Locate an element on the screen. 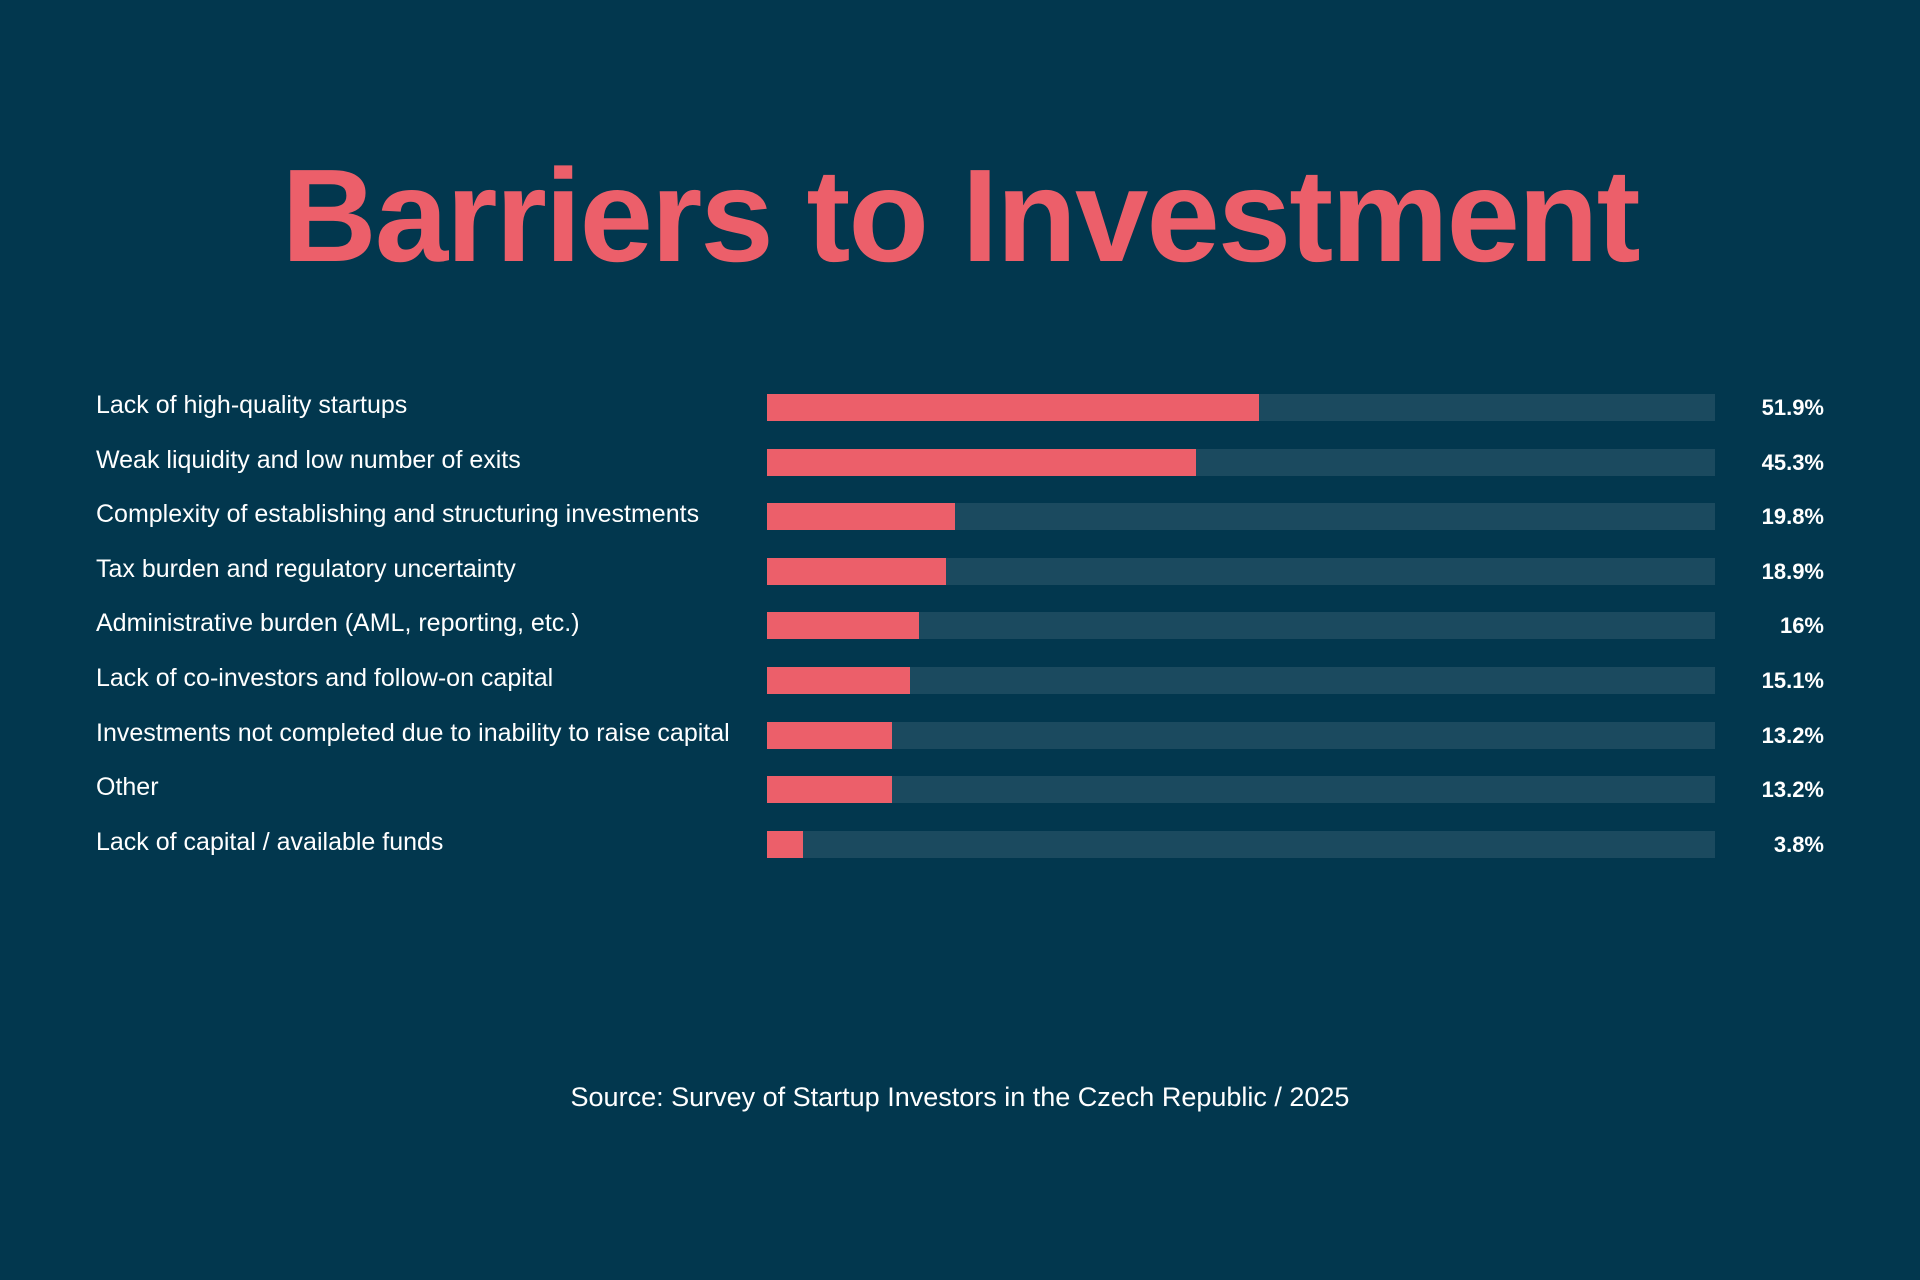 Image resolution: width=1920 pixels, height=1280 pixels. category-label: Lack of high-quality startups is located at coordinates (252, 405).